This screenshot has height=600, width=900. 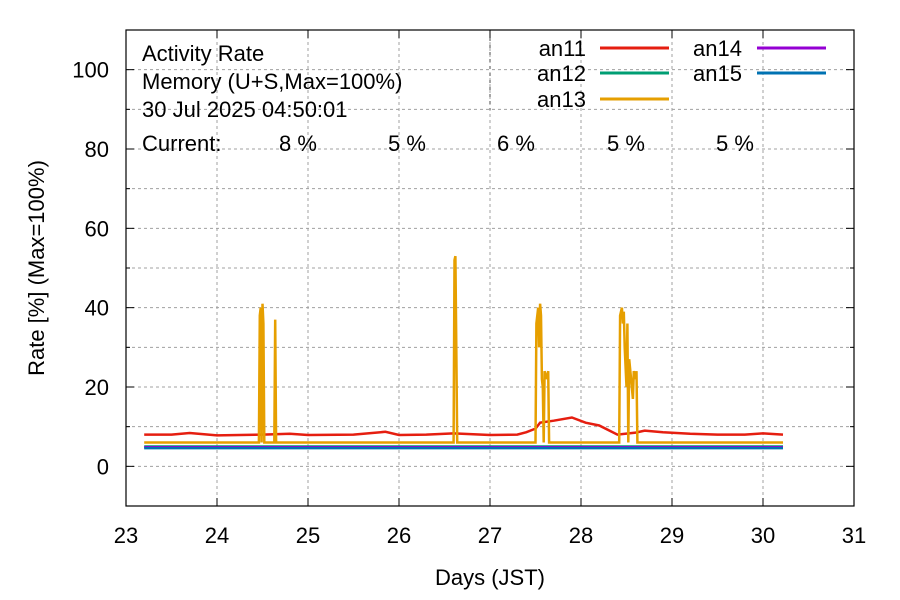 What do you see at coordinates (97, 149) in the screenshot?
I see `y-tick-label: 80` at bounding box center [97, 149].